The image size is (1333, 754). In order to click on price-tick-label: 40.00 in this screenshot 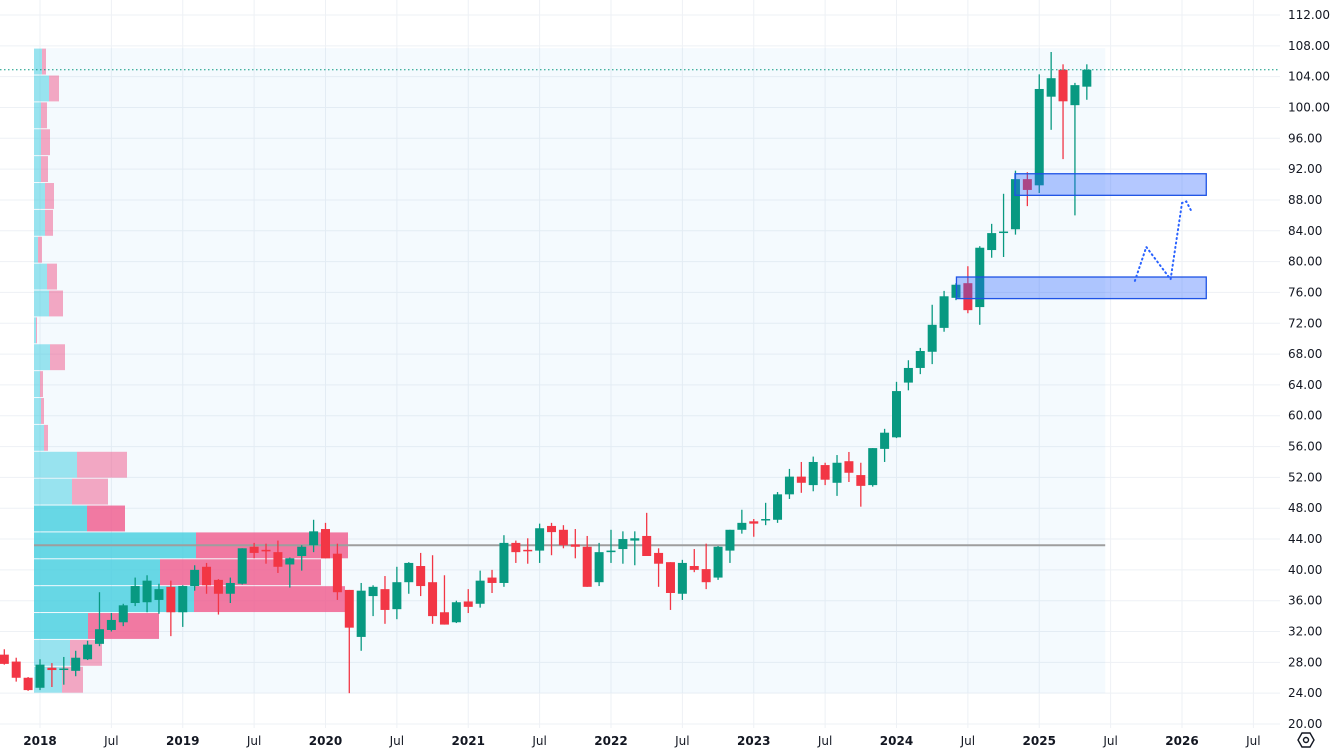, I will do `click(1305, 570)`.